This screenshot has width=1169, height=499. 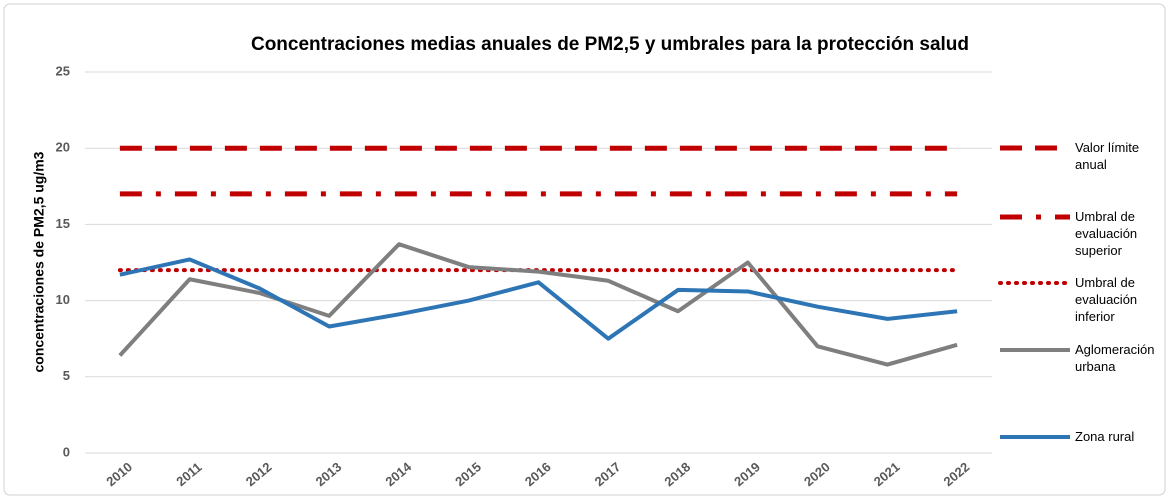 I want to click on legend-label: Valor límite anual, so click(x=1107, y=156).